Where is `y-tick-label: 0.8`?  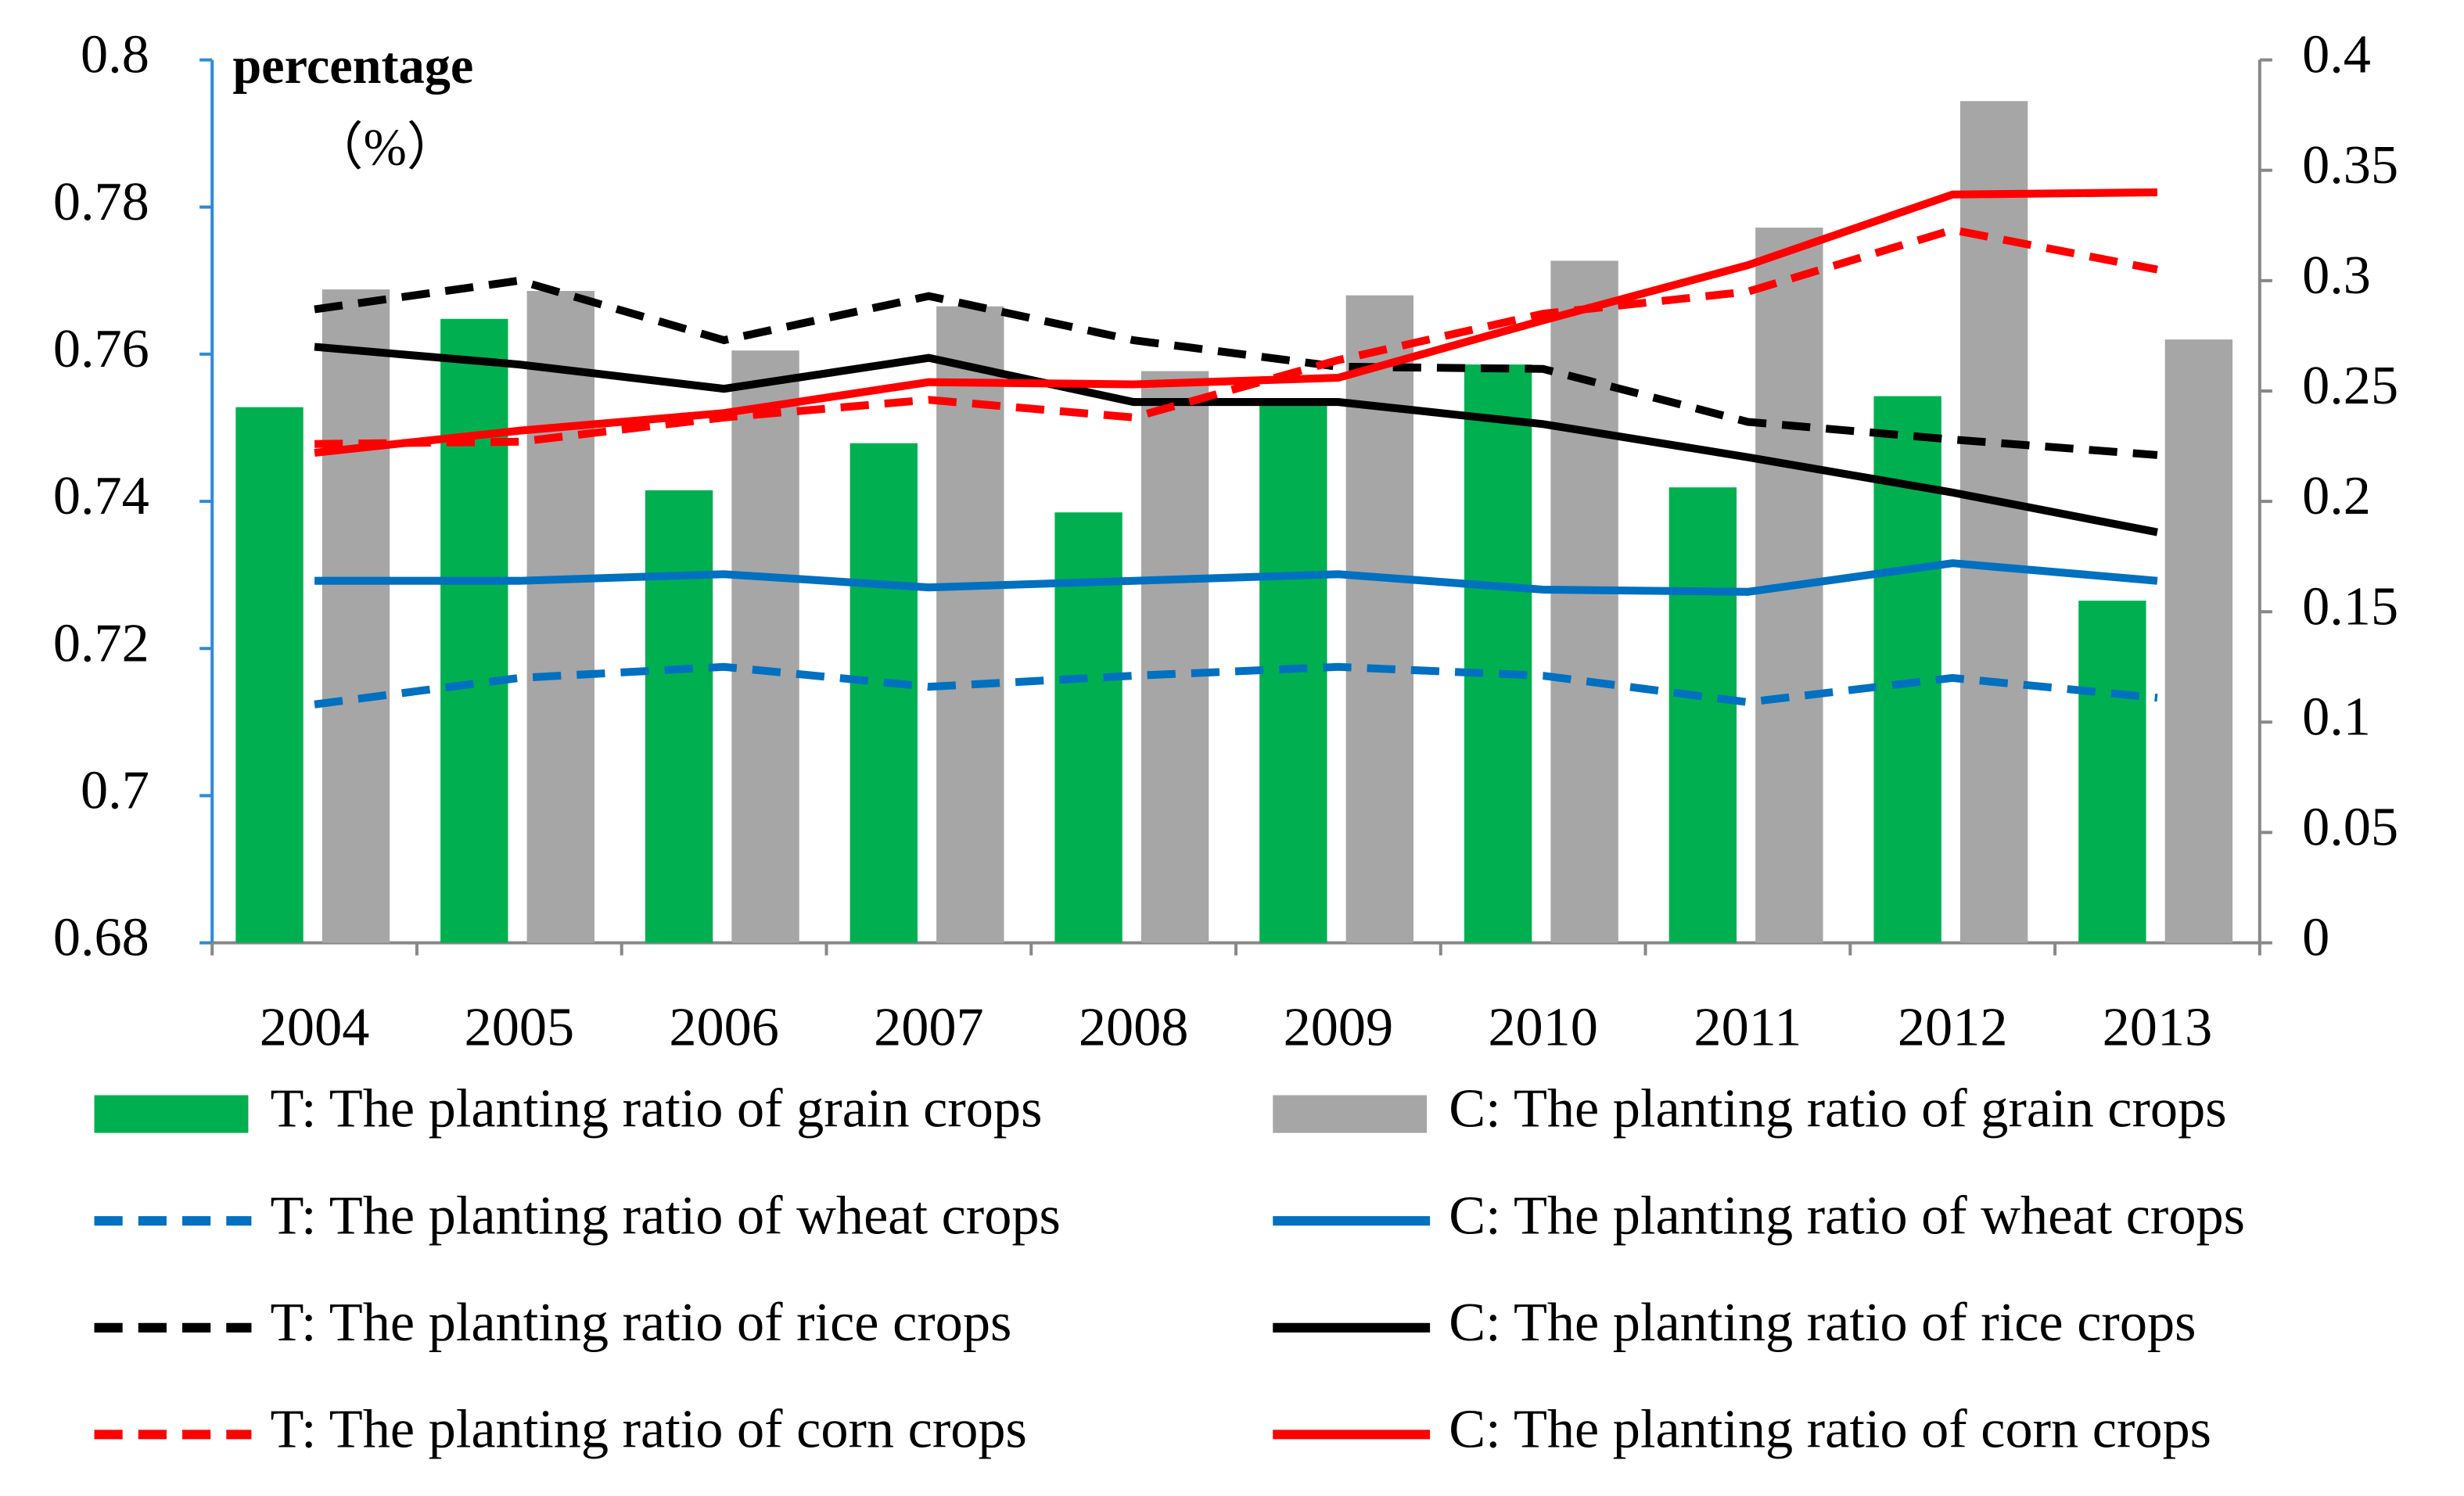 y-tick-label: 0.8 is located at coordinates (115, 54).